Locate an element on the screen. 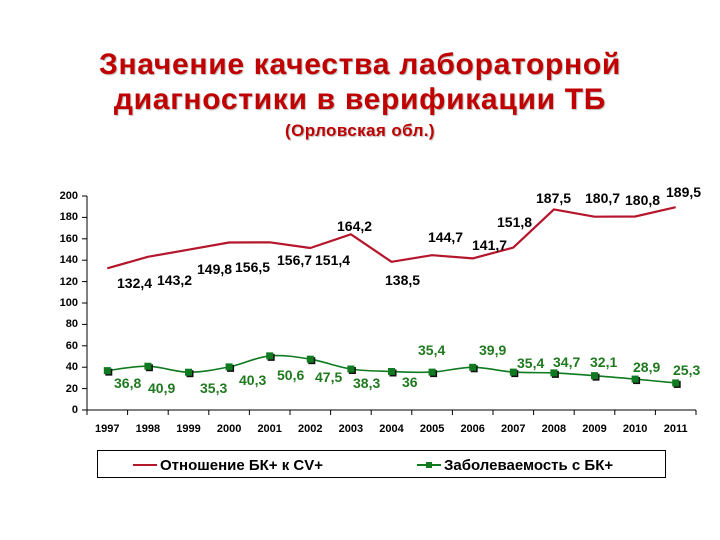  x-tick-label: 2004 is located at coordinates (391, 429).